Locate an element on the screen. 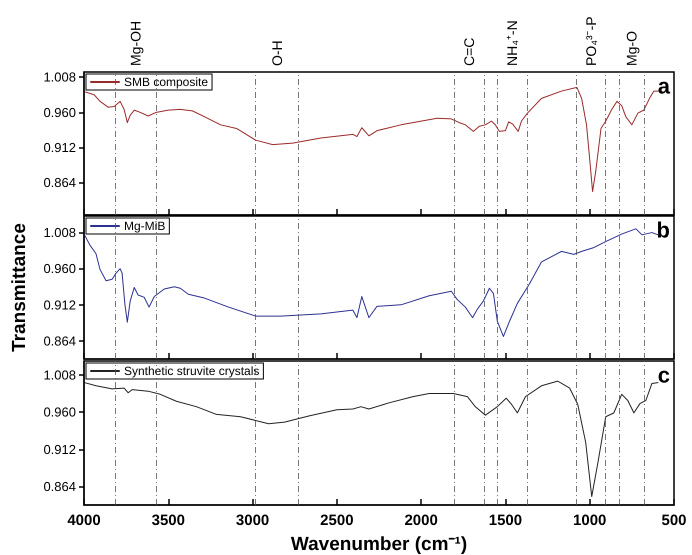  annotation: c is located at coordinates (664, 375).